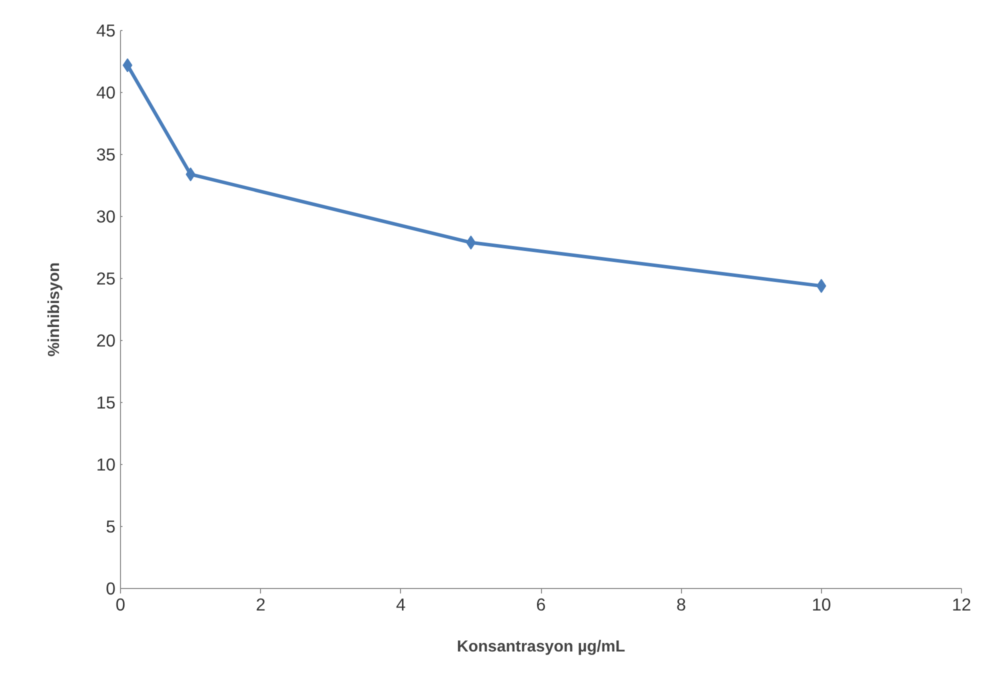  I want to click on y-tick-label: 5, so click(111, 526).